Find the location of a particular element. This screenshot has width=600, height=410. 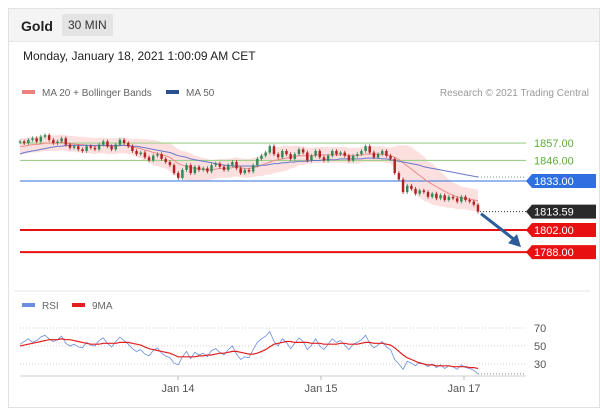

level-tag-1833.00 is located at coordinates (561, 181).